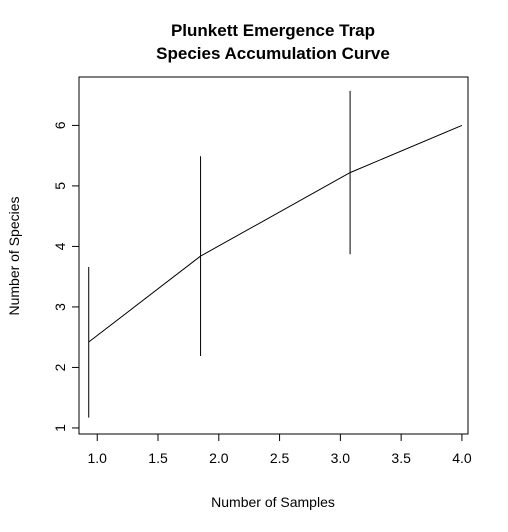 The height and width of the screenshot is (532, 508). Describe the element at coordinates (280, 458) in the screenshot. I see `x-tick-label: 2.5` at that location.